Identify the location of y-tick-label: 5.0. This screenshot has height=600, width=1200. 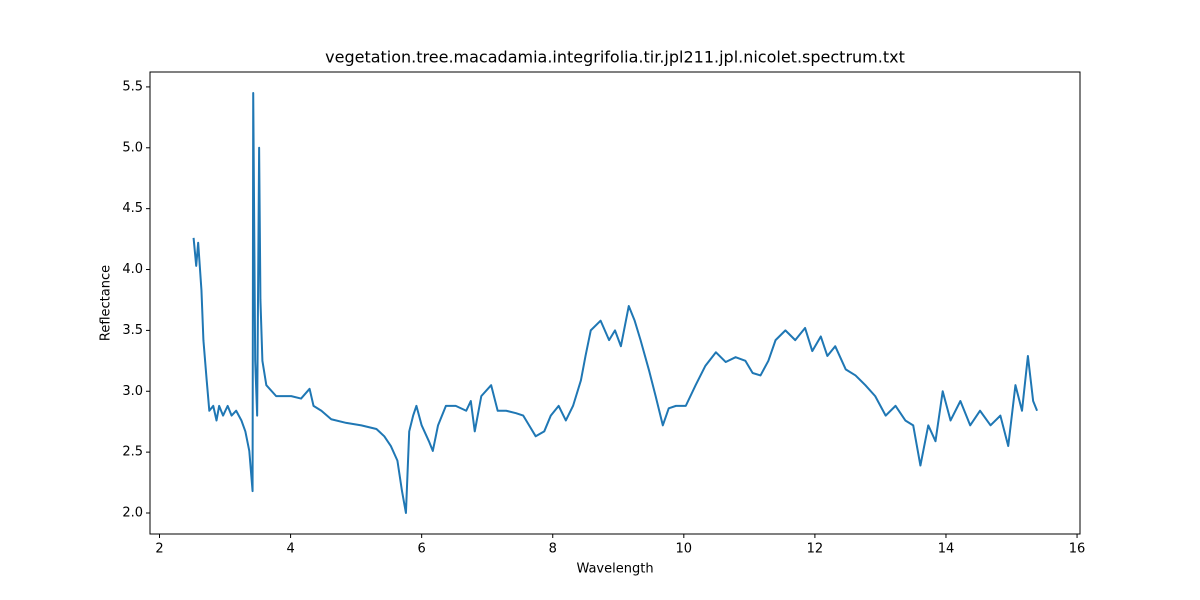
(132, 147).